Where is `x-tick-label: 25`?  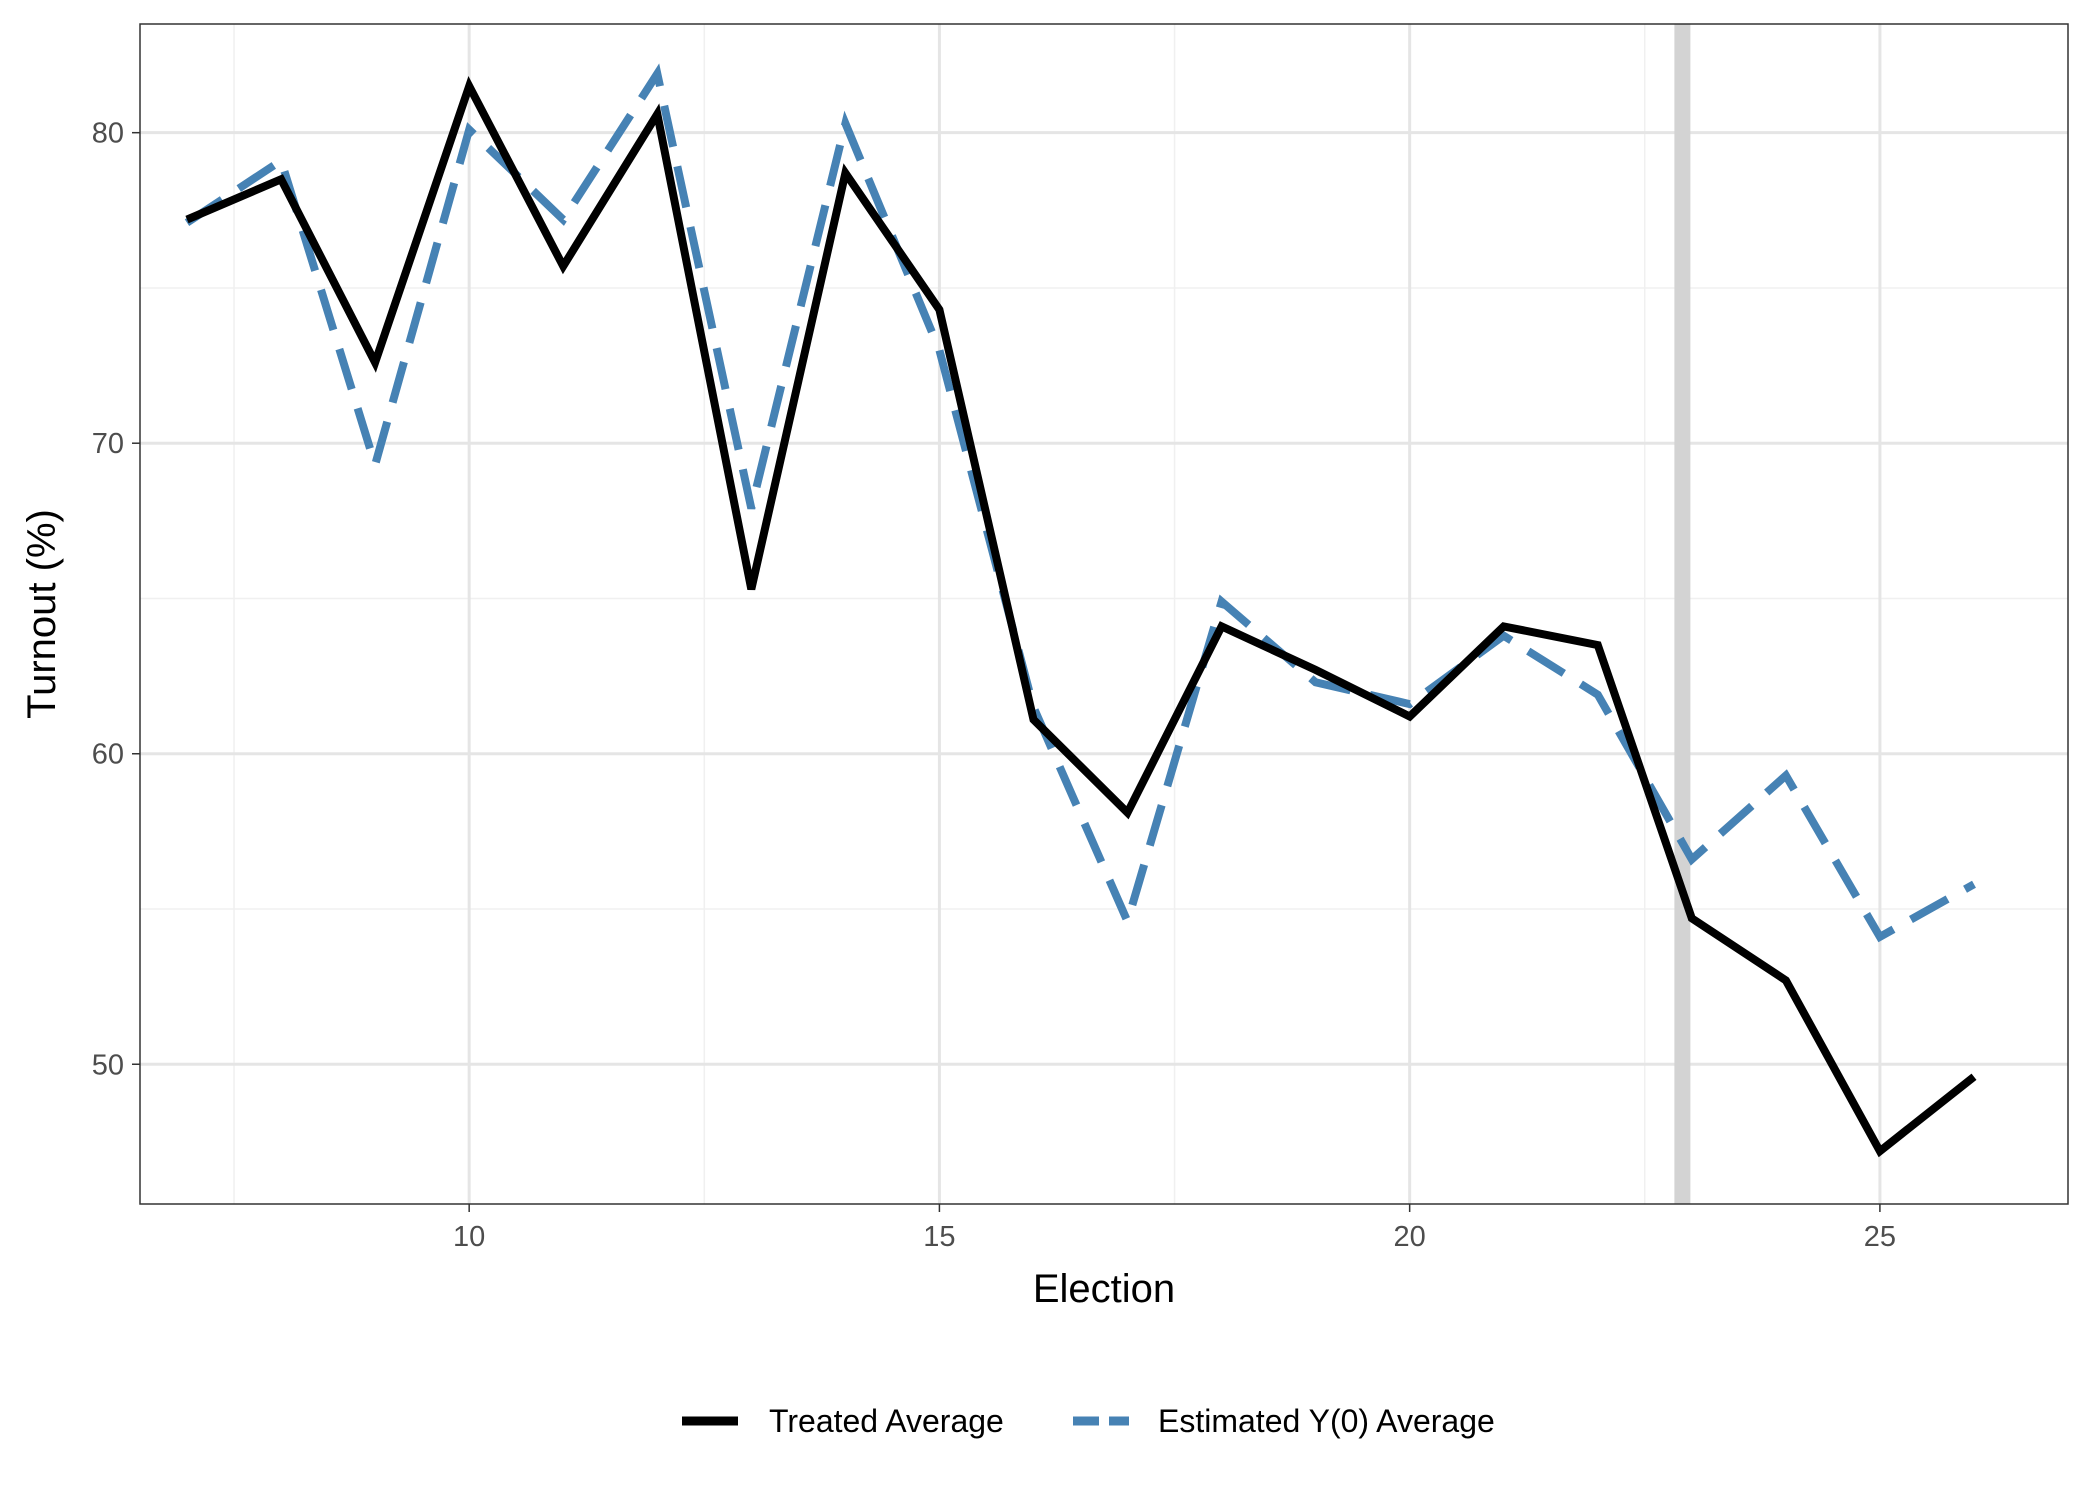
x-tick-label: 25 is located at coordinates (1880, 1237).